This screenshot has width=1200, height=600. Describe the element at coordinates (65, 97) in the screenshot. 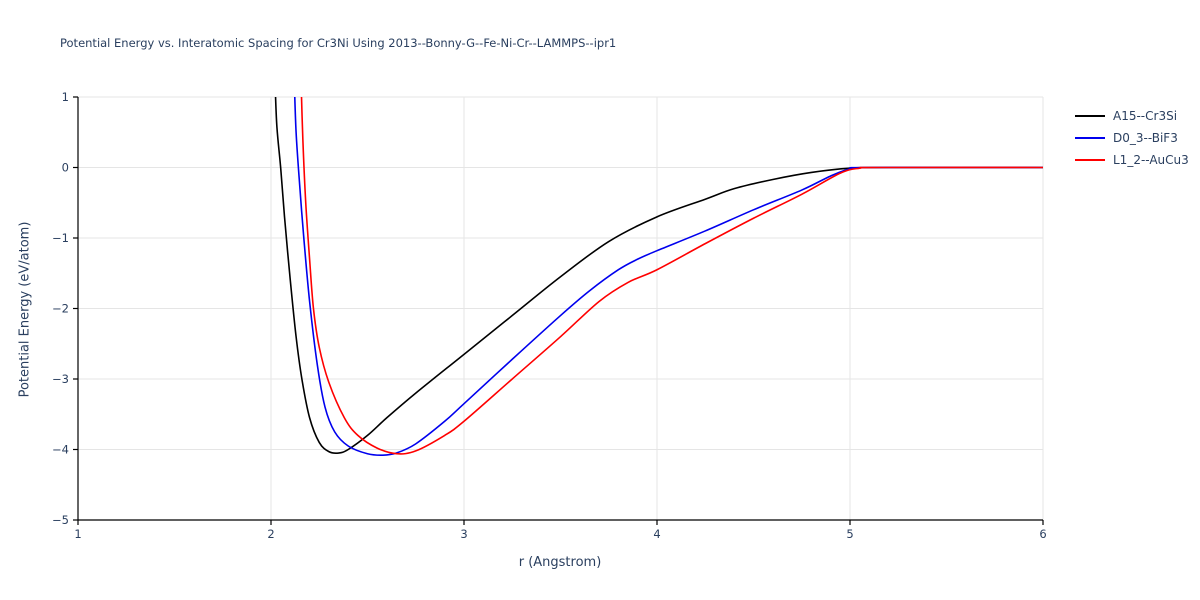

I see `y-tick-label: 1` at that location.